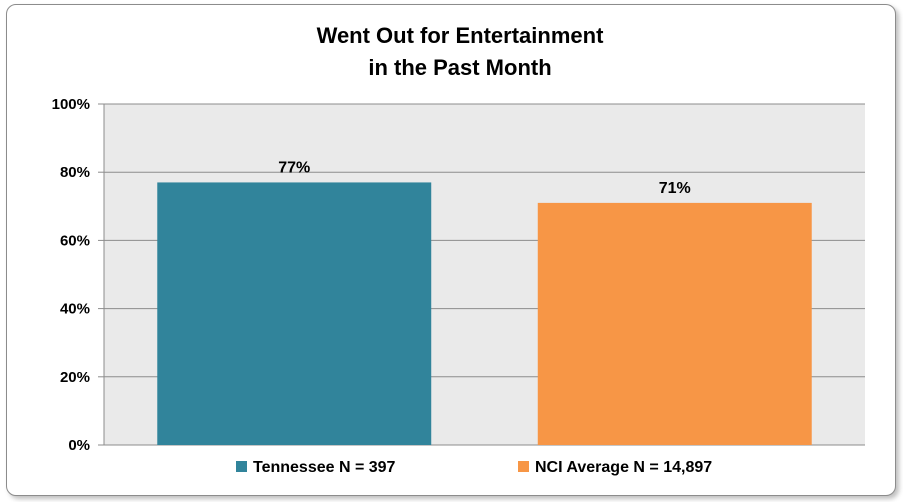  Describe the element at coordinates (75, 309) in the screenshot. I see `y-tick-label: 40%` at that location.